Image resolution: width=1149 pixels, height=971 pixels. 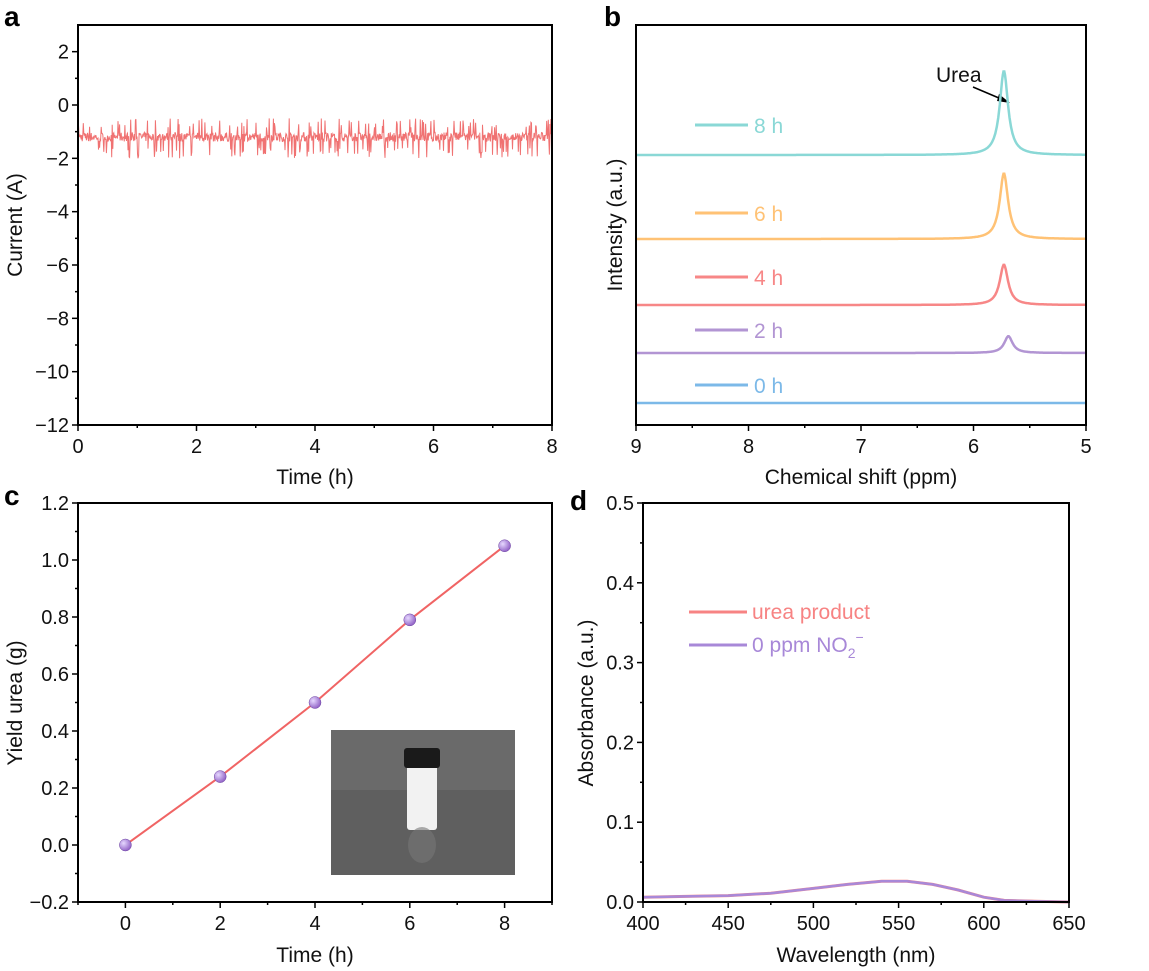 What do you see at coordinates (55, 618) in the screenshot?
I see `y-tick-label-c: 0.8` at bounding box center [55, 618].